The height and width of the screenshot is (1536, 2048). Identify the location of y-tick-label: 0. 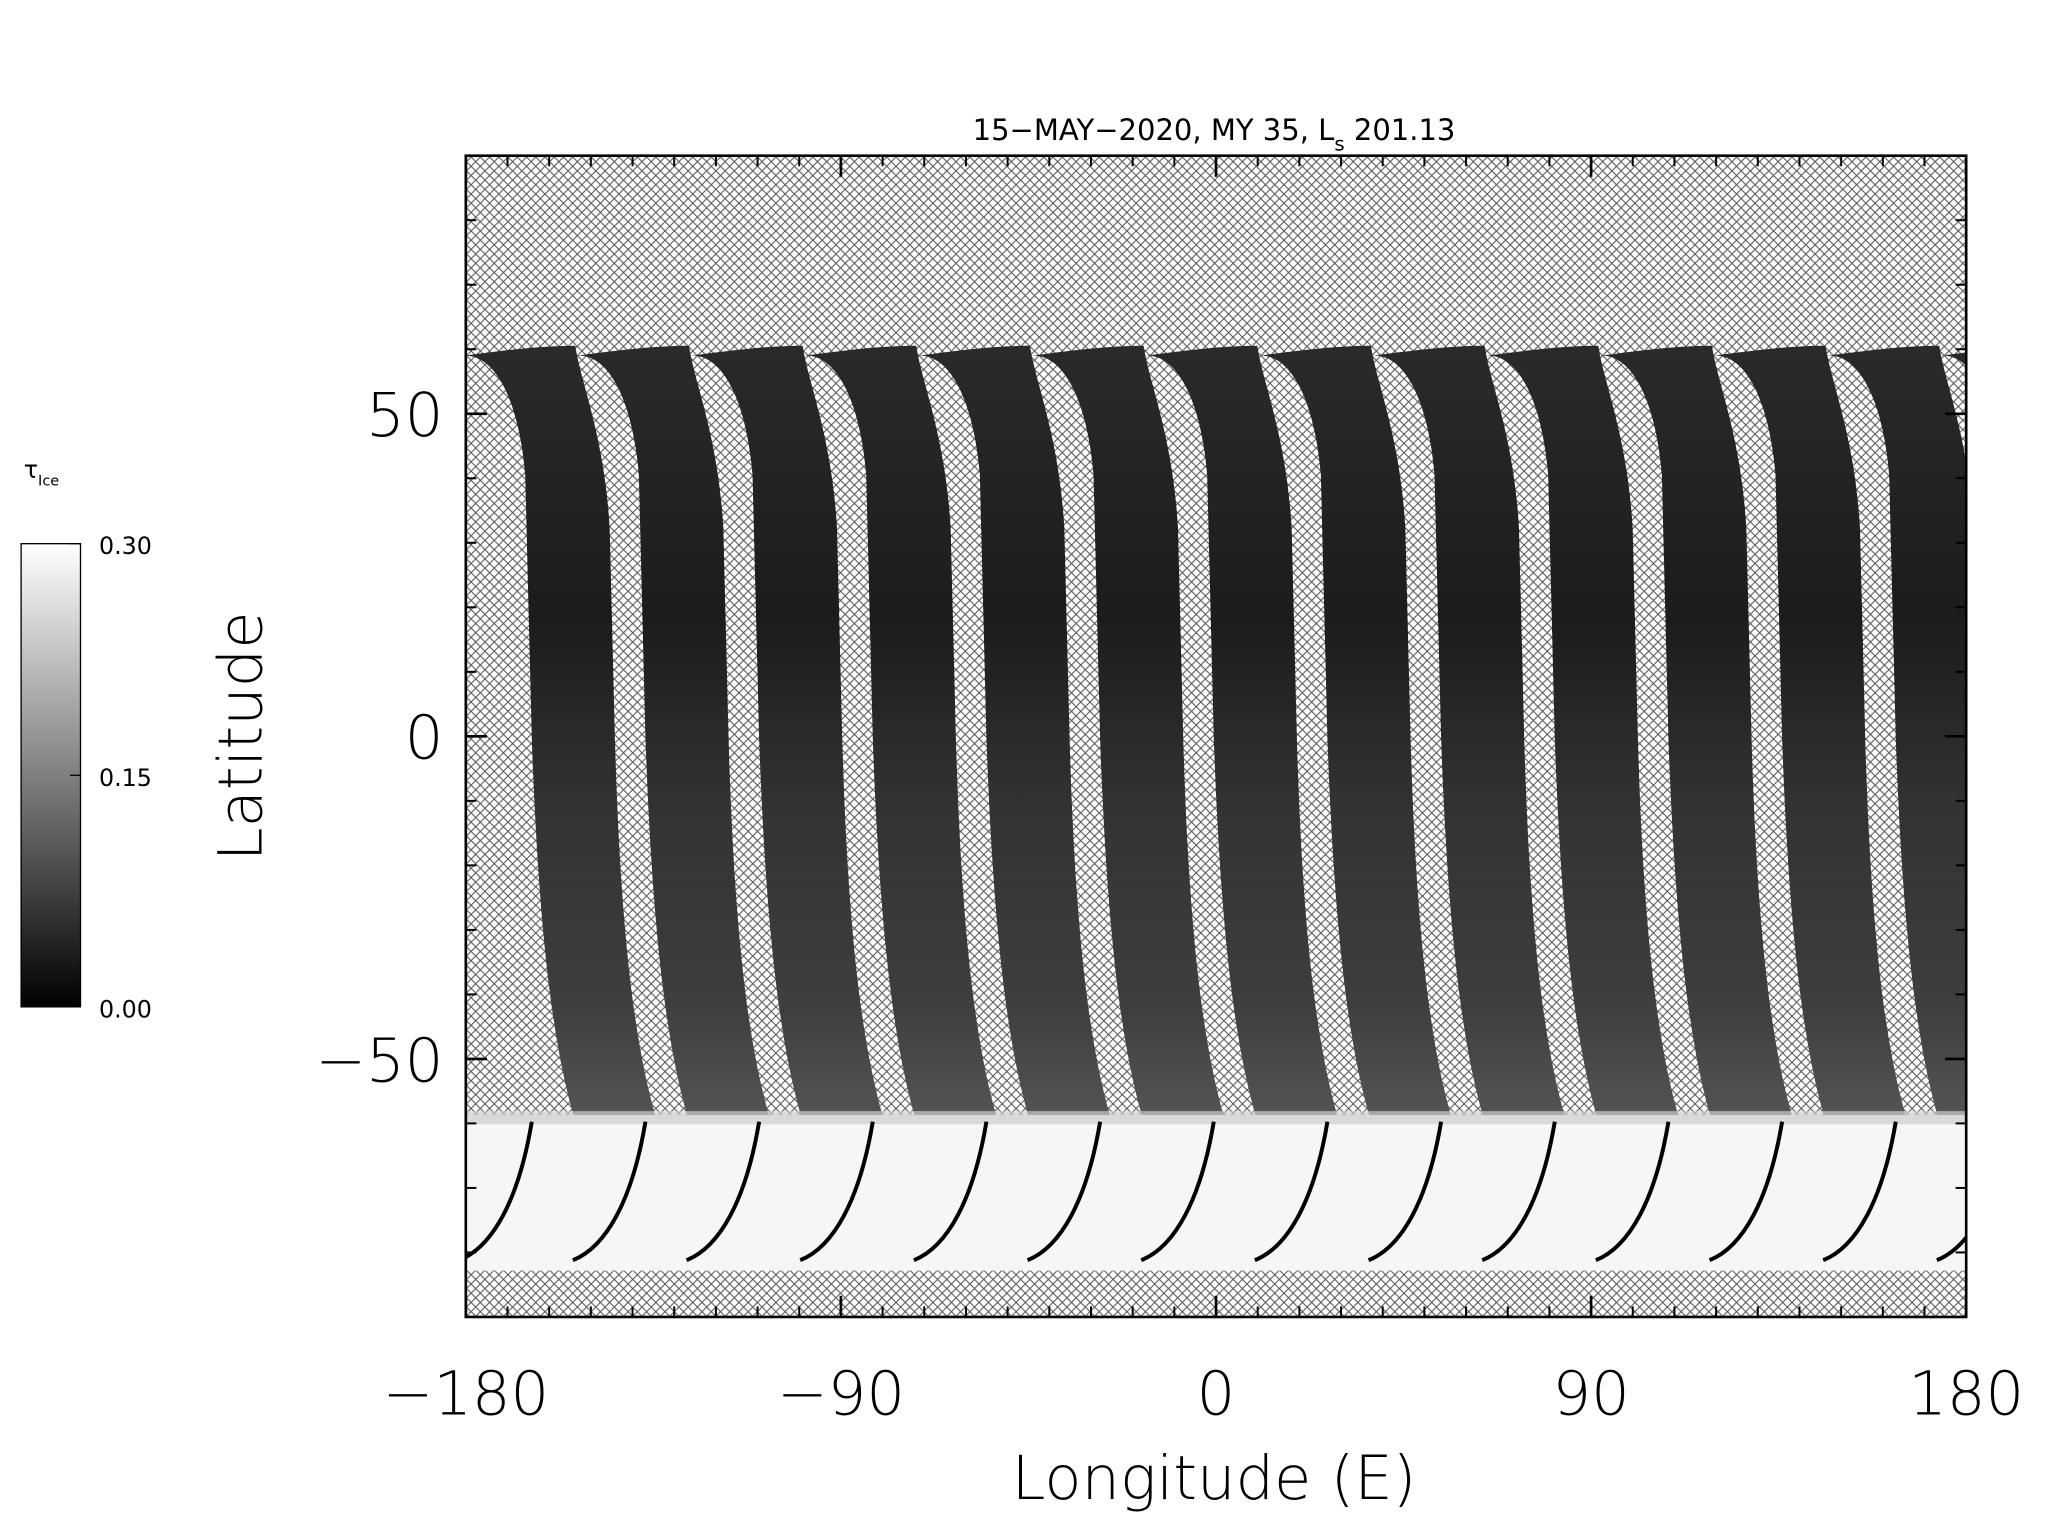
(424, 739).